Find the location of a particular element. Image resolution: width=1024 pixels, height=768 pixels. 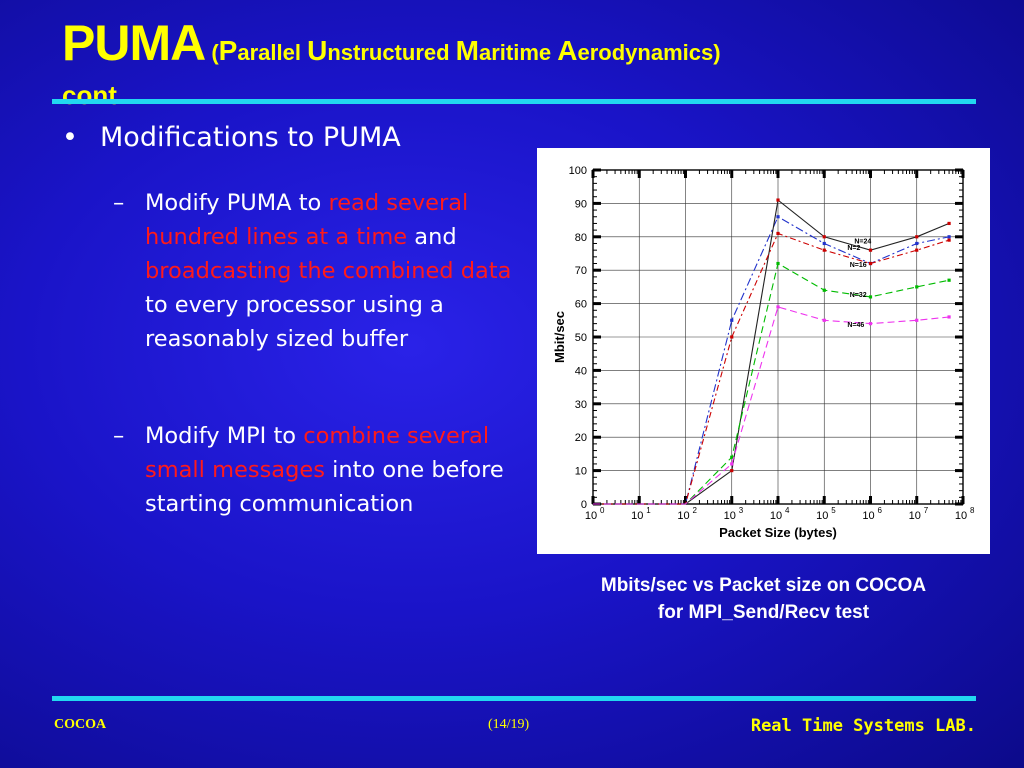

x-tick-exponent: 4 is located at coordinates (787, 510).